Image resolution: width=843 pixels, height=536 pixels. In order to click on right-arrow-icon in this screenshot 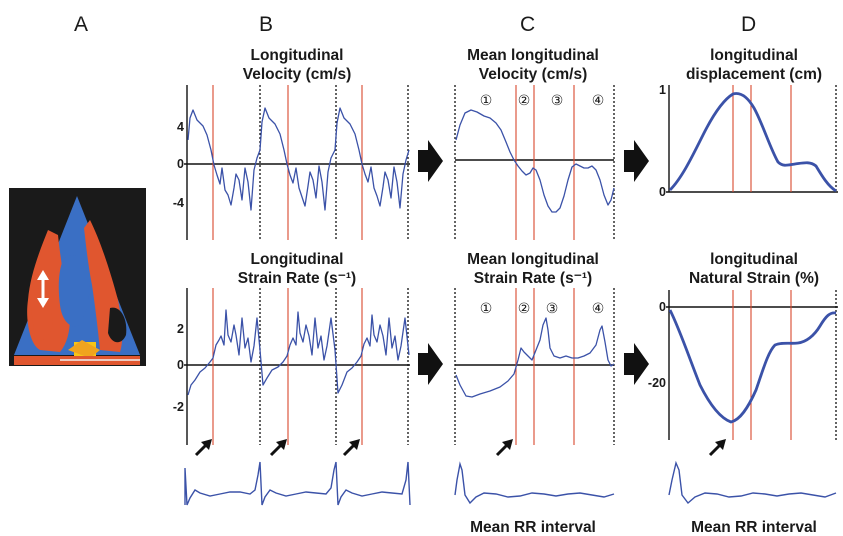, I will do `click(533, 262)`.